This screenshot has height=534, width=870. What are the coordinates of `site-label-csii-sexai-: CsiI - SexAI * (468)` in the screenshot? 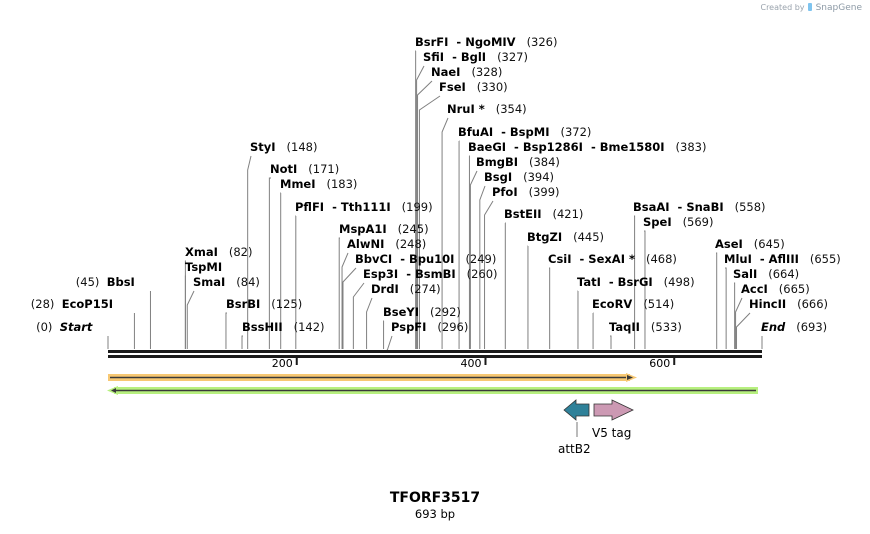 It's located at (612, 259).